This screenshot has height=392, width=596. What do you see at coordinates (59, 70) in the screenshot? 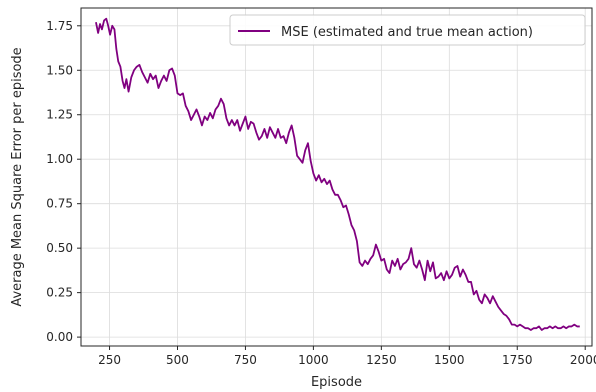
I see `y-tick-label: 1.50` at bounding box center [59, 70].